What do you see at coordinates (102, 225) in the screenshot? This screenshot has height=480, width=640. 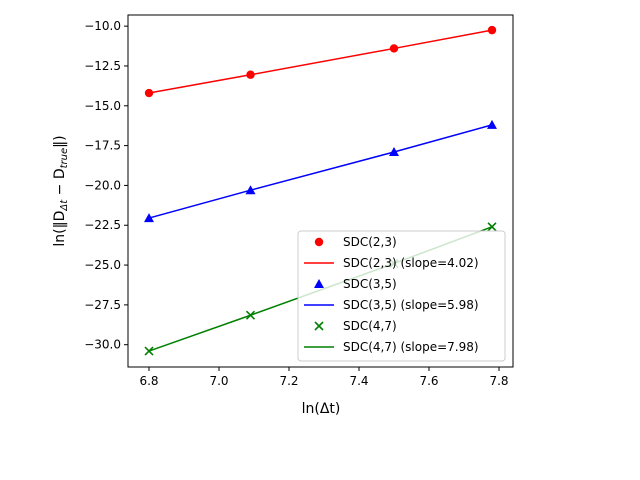 I see `y-tick-label: −22.5` at bounding box center [102, 225].